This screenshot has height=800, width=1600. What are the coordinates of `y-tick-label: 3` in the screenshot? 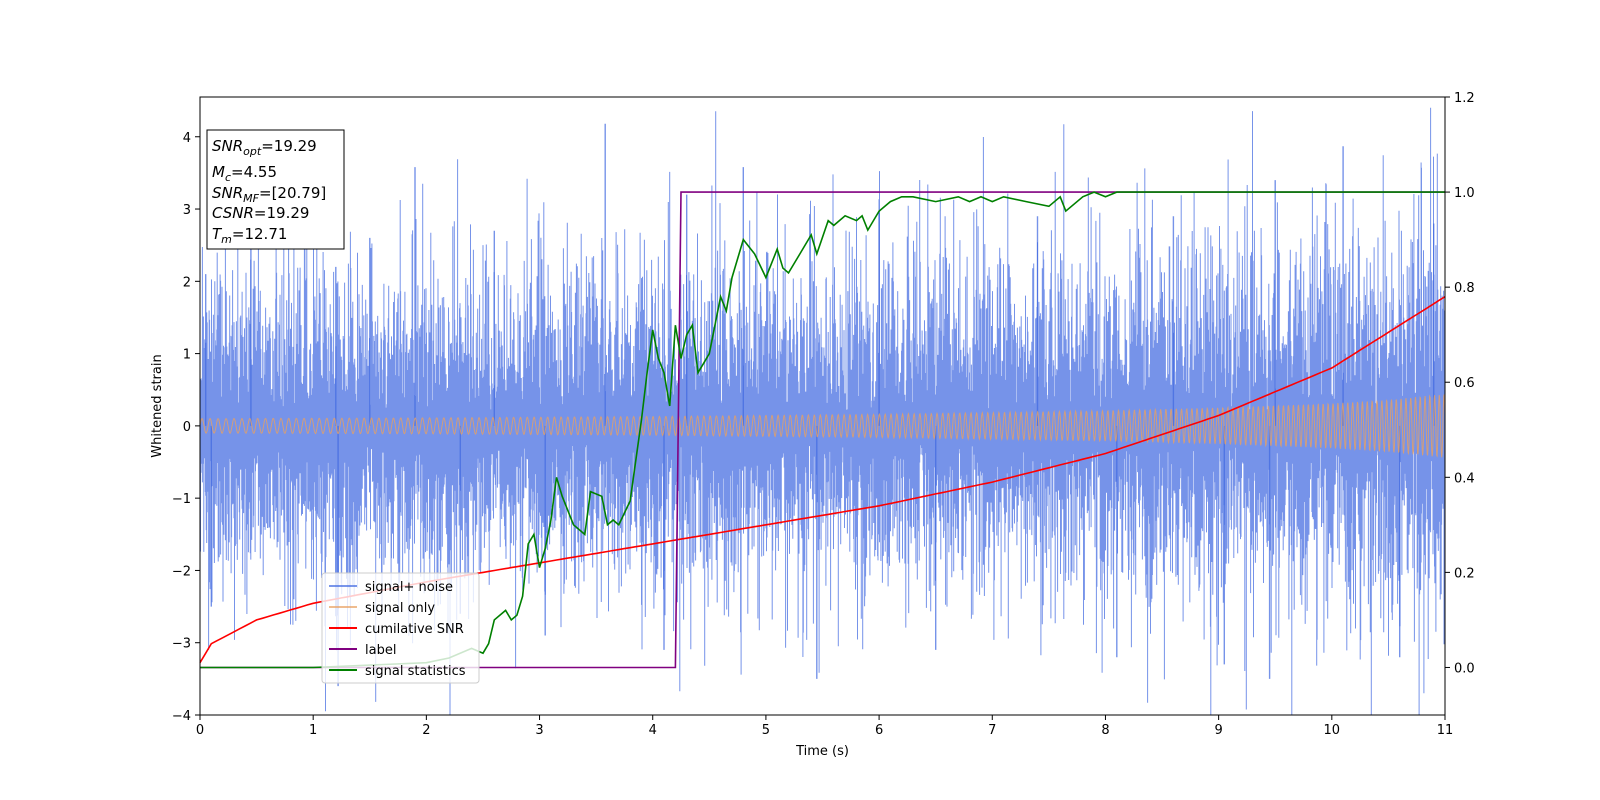 It's located at (187, 210).